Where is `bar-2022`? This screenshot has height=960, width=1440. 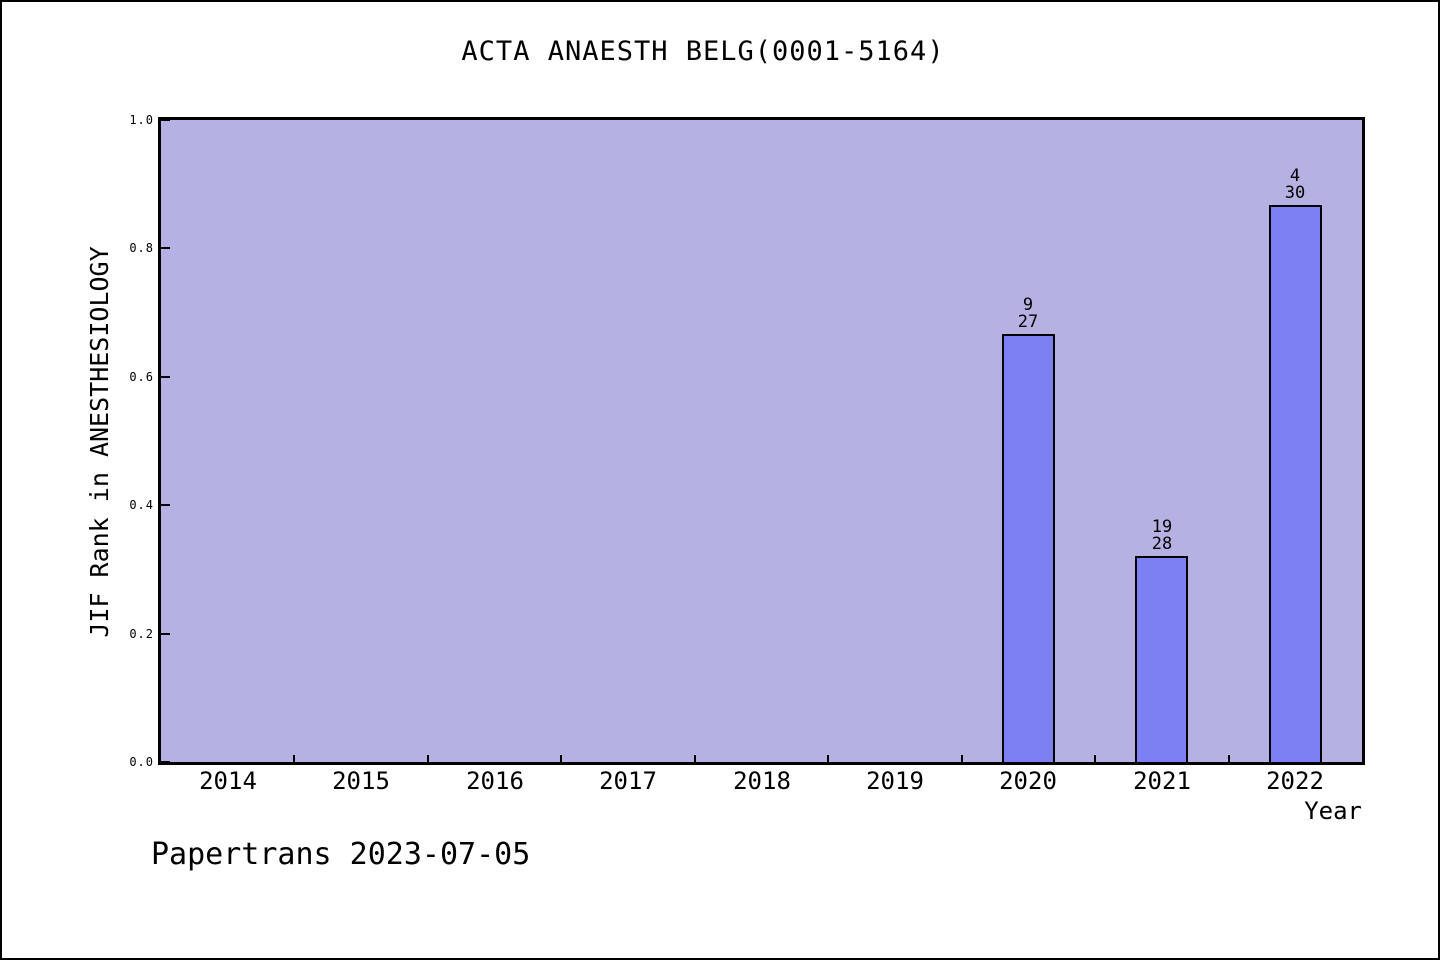 bar-2022 is located at coordinates (1295, 483).